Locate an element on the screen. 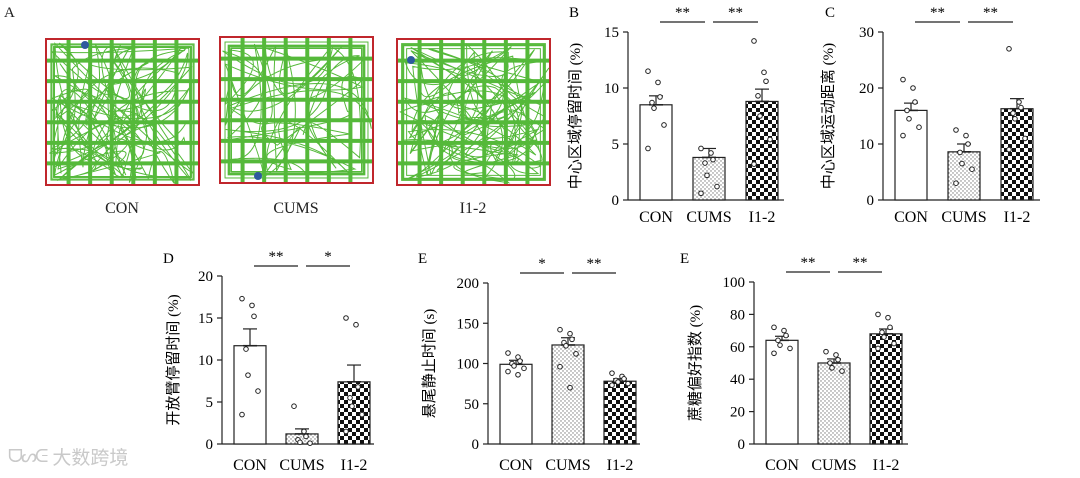 Image resolution: width=1080 pixels, height=478 pixels. y-tick-label: 5 is located at coordinates (616, 145).